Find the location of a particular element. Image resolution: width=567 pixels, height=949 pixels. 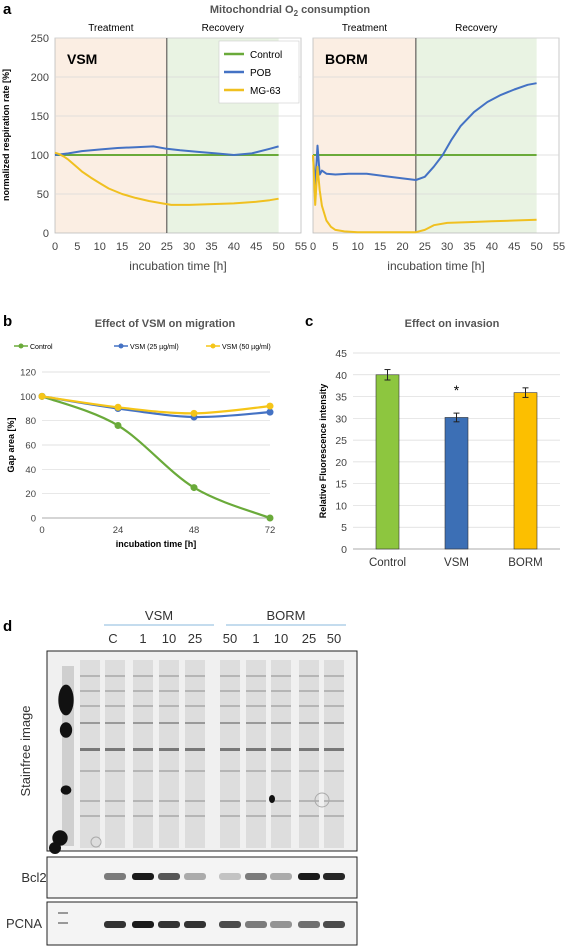

x-tick-label: VSM is located at coordinates (456, 563).